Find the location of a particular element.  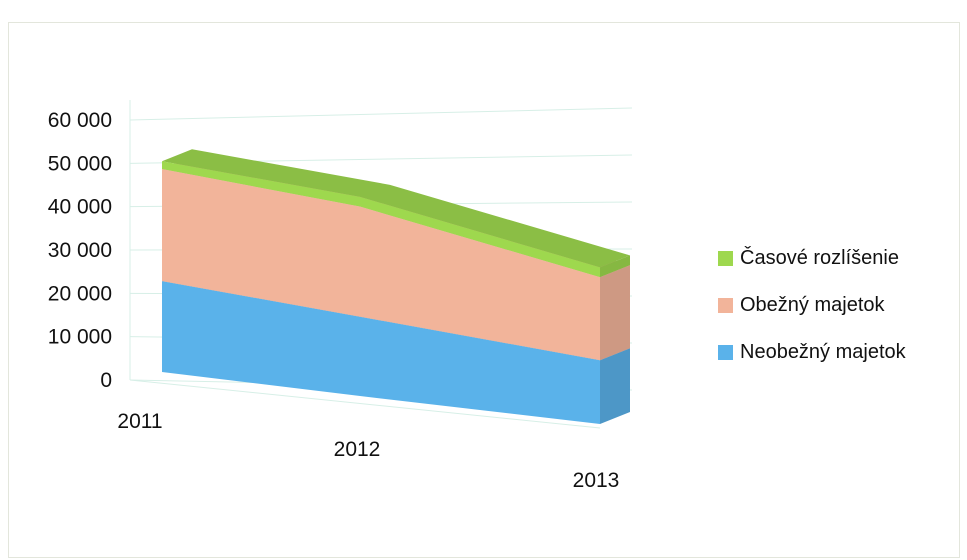

gridline is located at coordinates (381, 114).